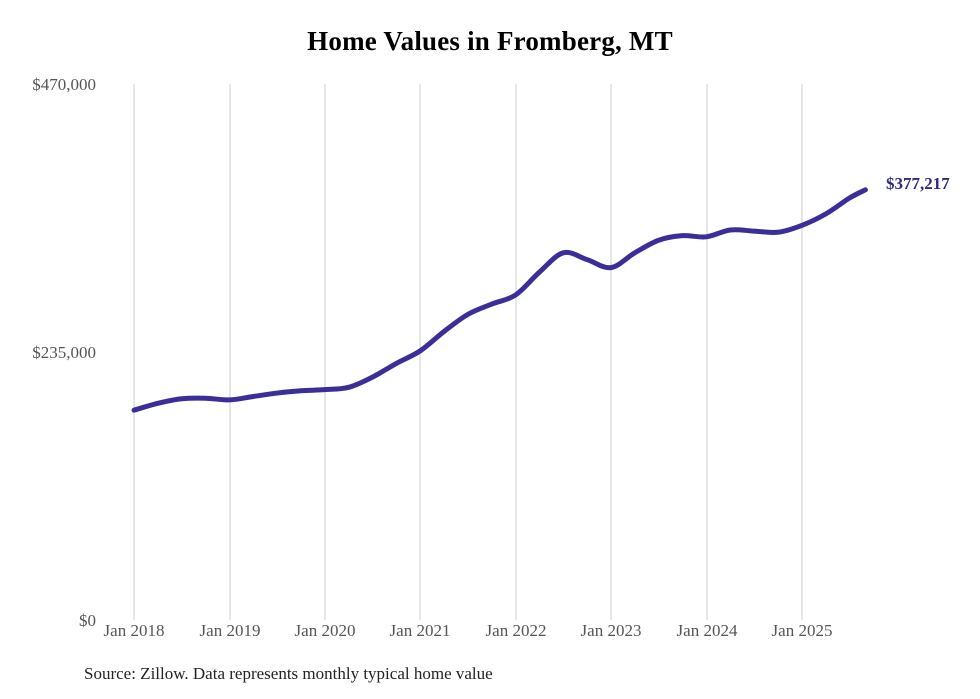  What do you see at coordinates (802, 630) in the screenshot?
I see `x-axis-tick-label-jan-2025: Jan 2025` at bounding box center [802, 630].